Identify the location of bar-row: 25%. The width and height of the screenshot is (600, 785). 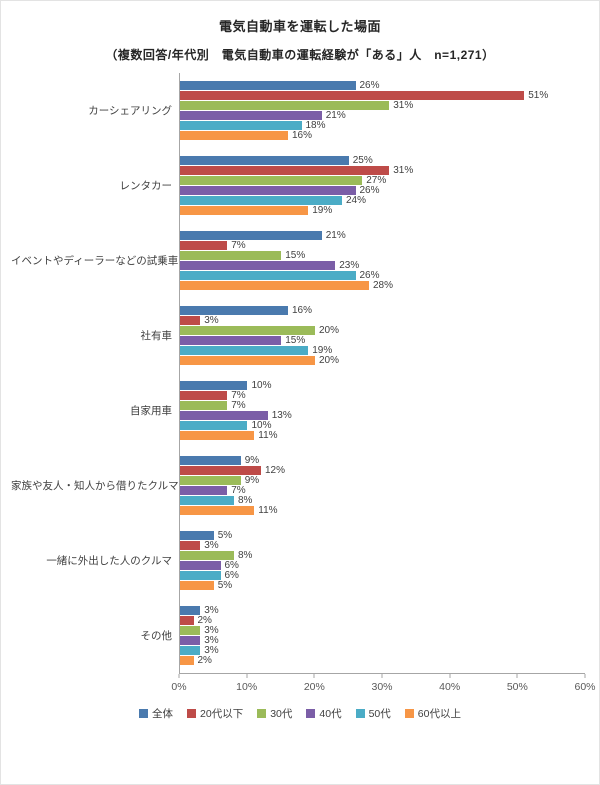
(382, 160).